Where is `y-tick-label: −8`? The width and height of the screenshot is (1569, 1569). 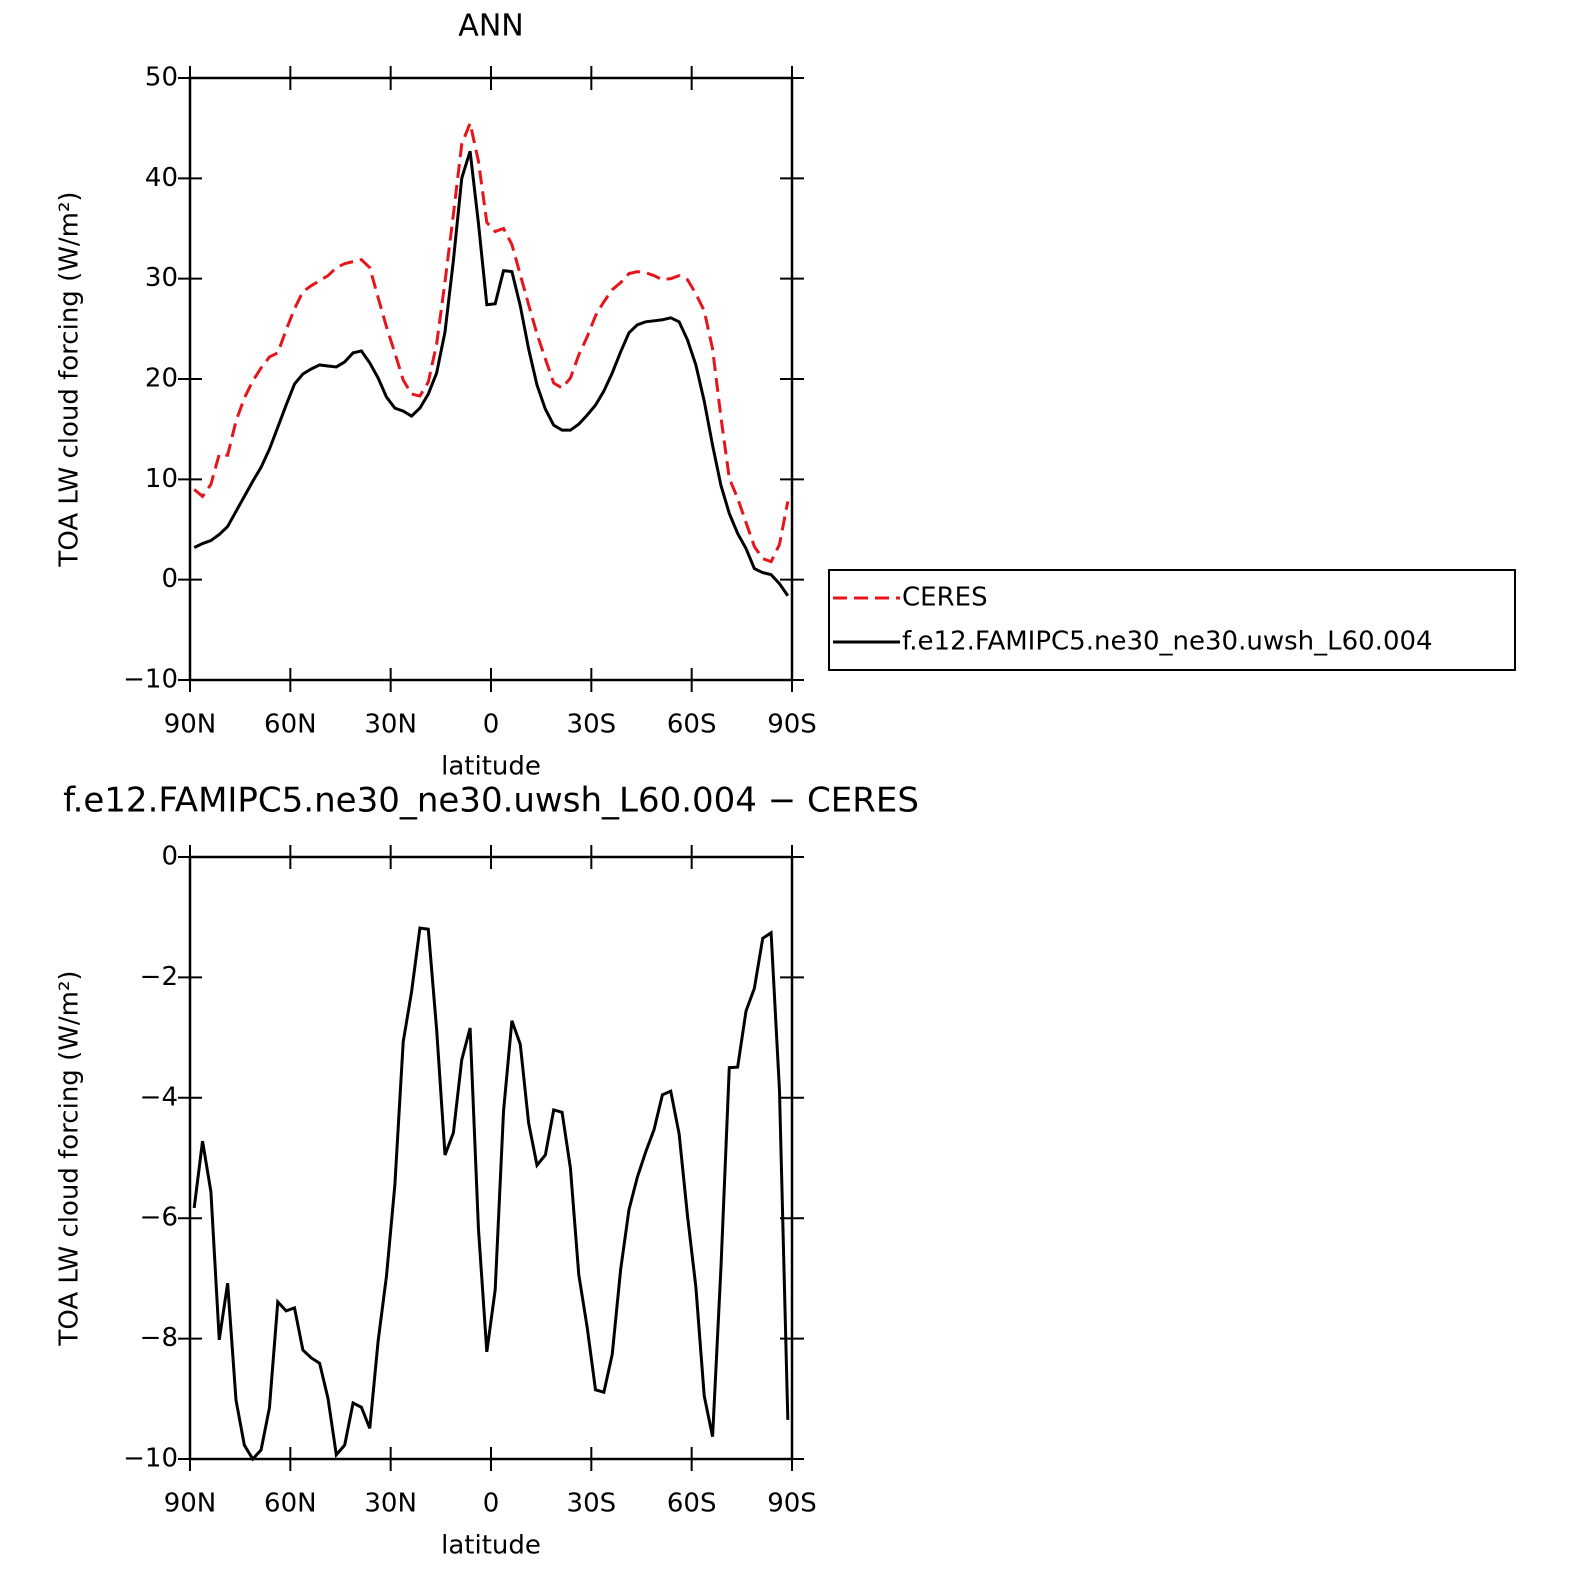 y-tick-label: −8 is located at coordinates (159, 1338).